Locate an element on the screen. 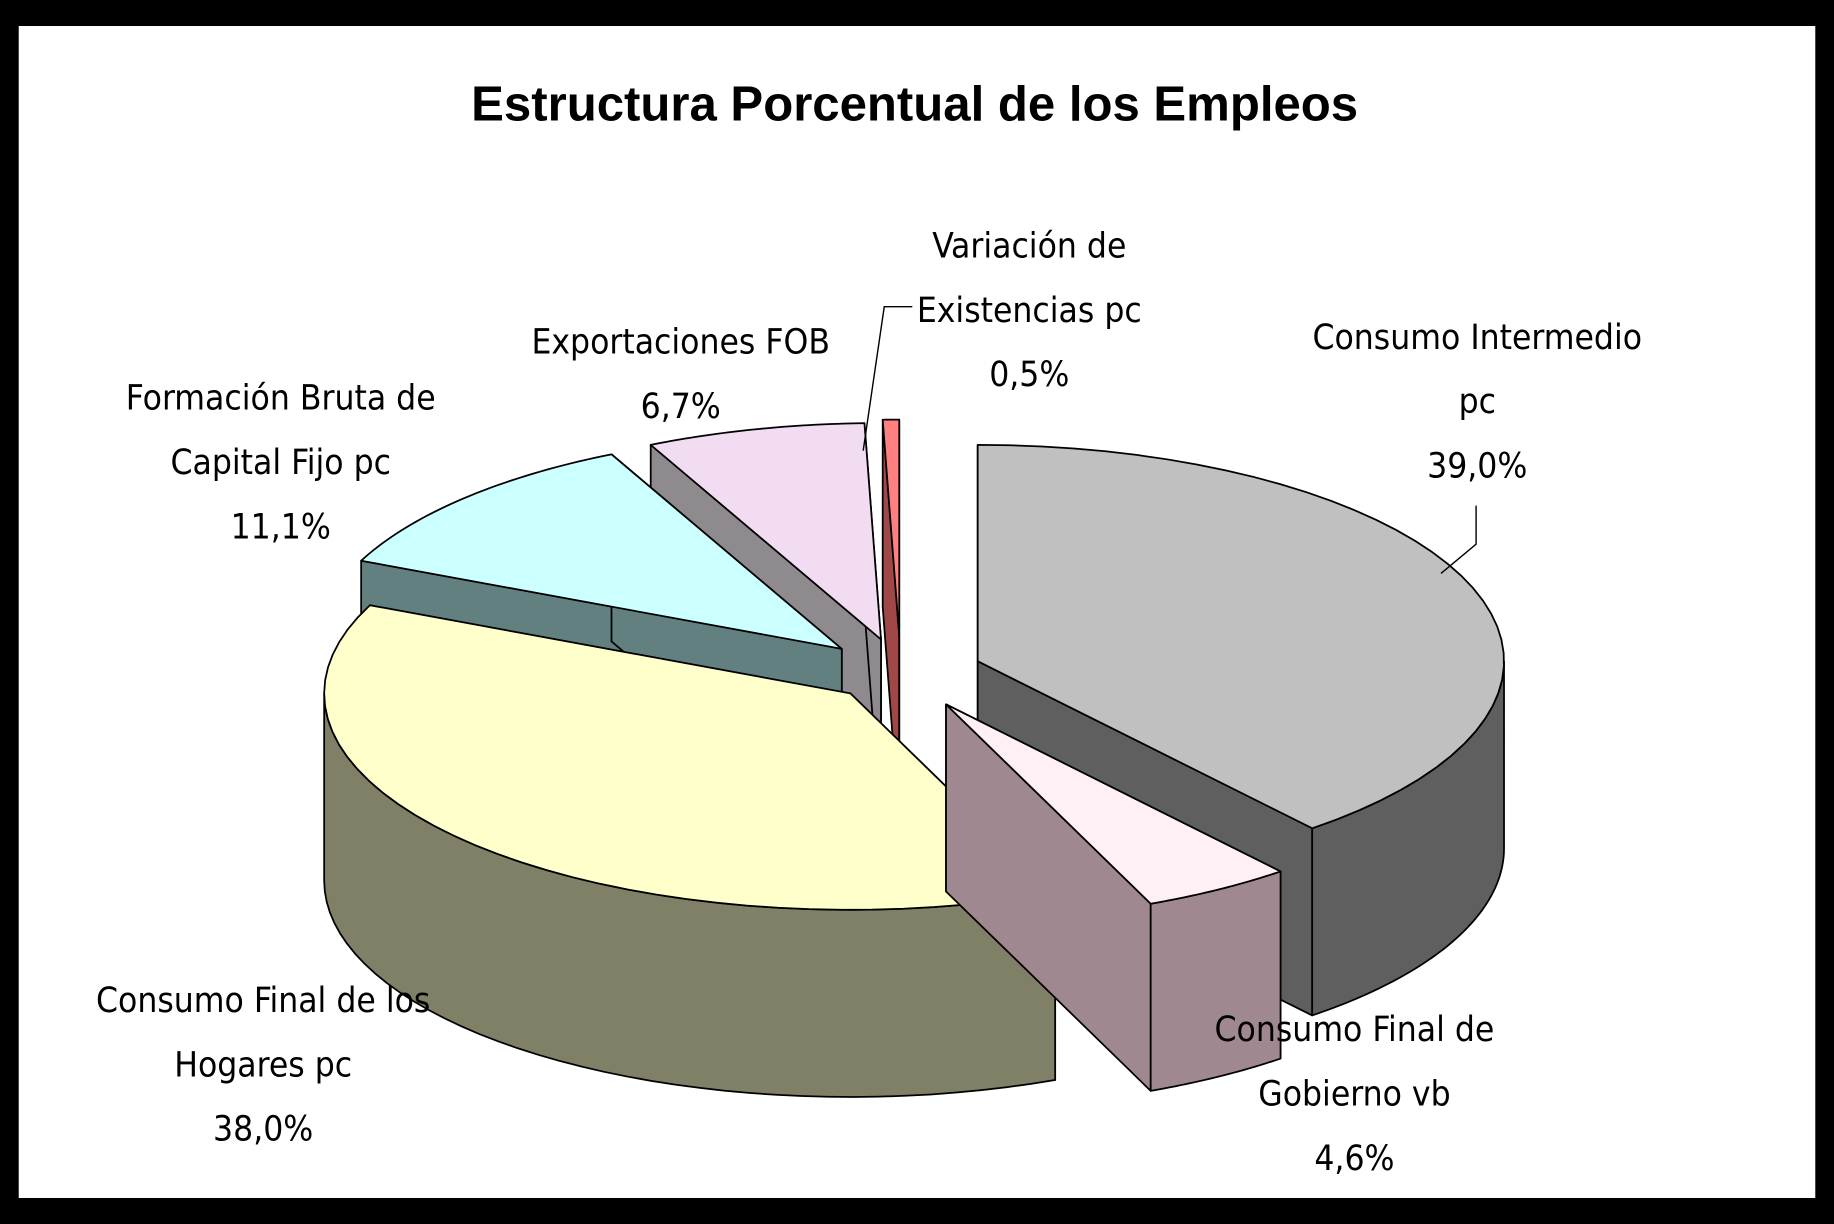 The height and width of the screenshot is (1224, 1834). slice-outer-wall is located at coordinates (1215, 981).